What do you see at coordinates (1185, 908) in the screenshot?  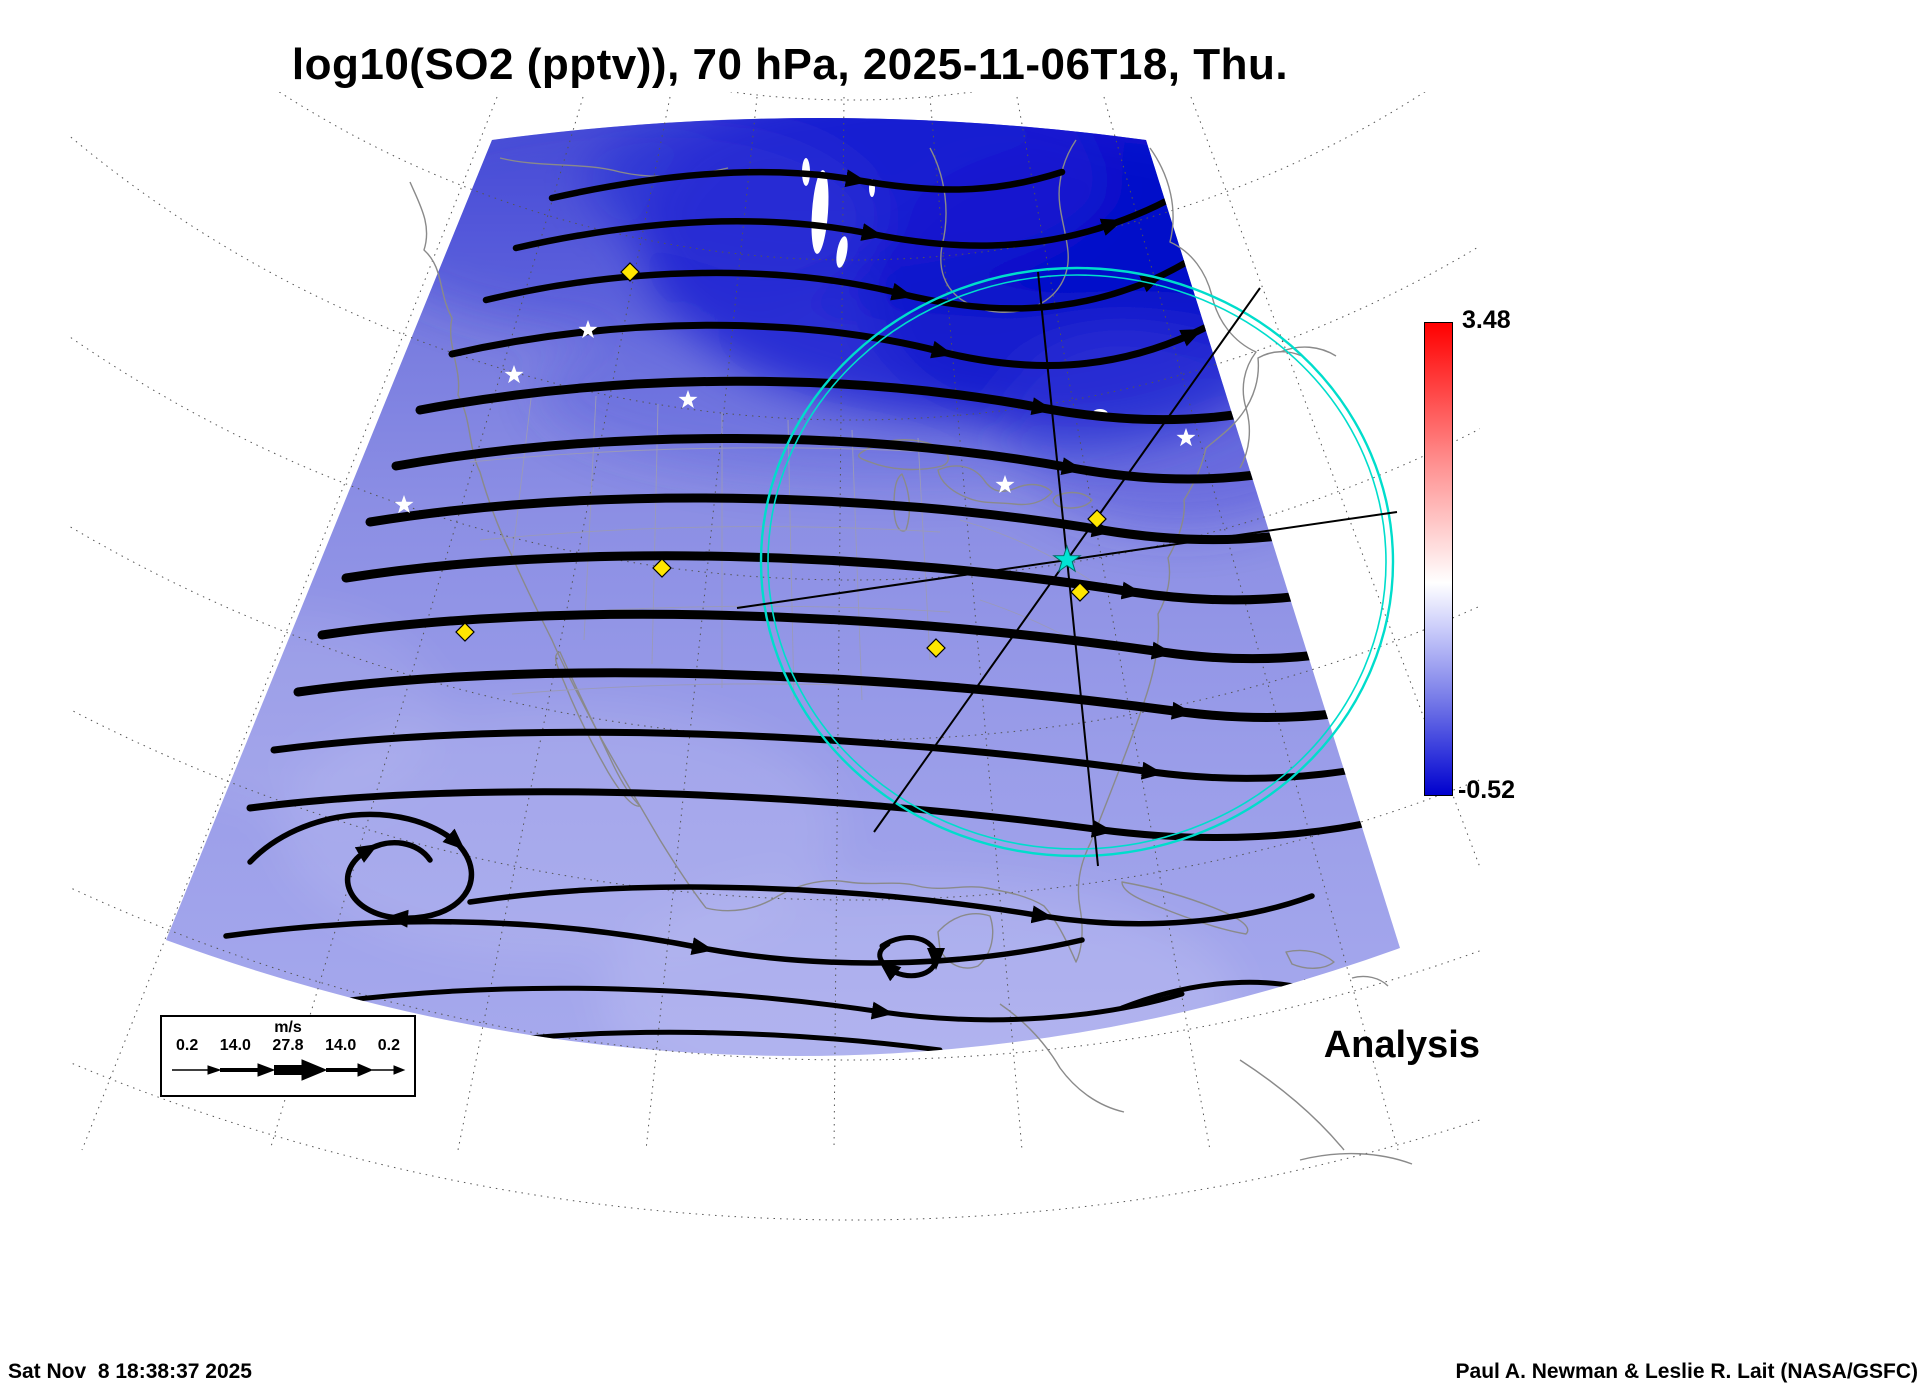 I see `coastline-cuba` at bounding box center [1185, 908].